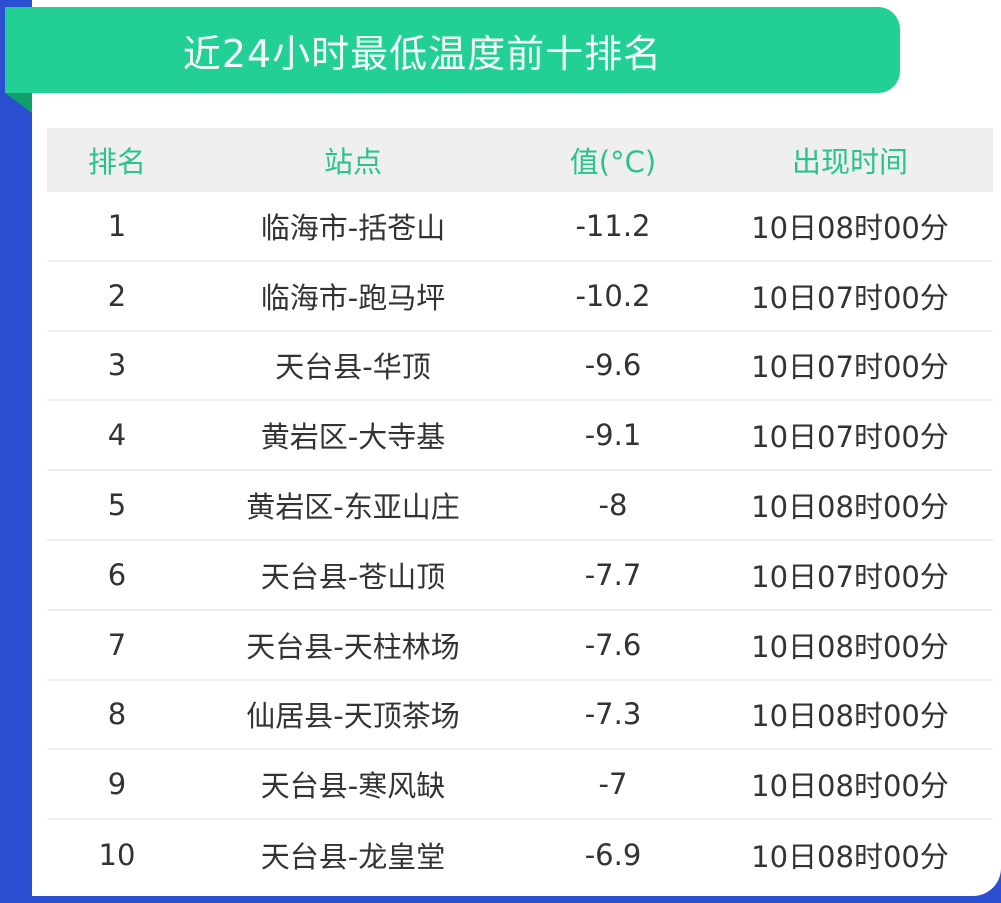  Describe the element at coordinates (117, 855) in the screenshot. I see `rank-cell: 10` at that location.